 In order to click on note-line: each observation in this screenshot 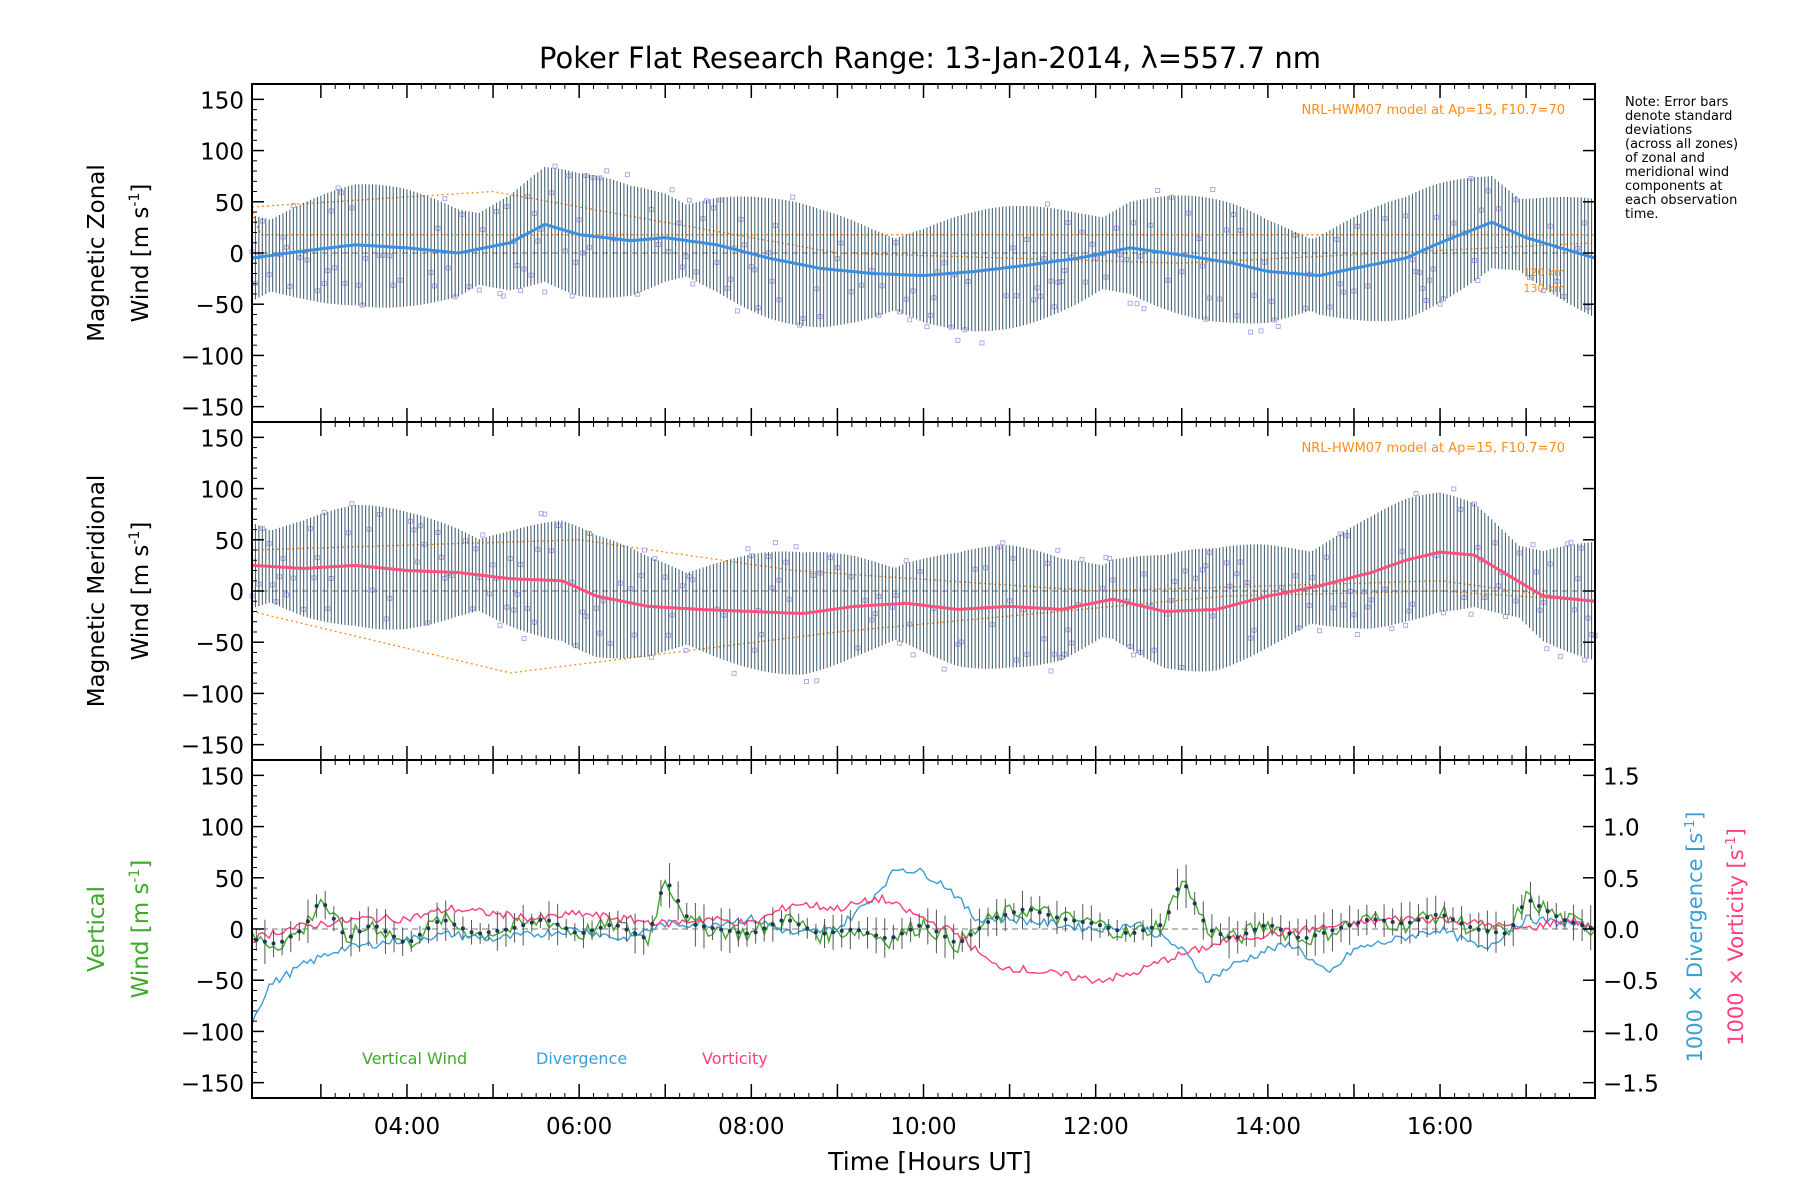, I will do `click(1681, 200)`.